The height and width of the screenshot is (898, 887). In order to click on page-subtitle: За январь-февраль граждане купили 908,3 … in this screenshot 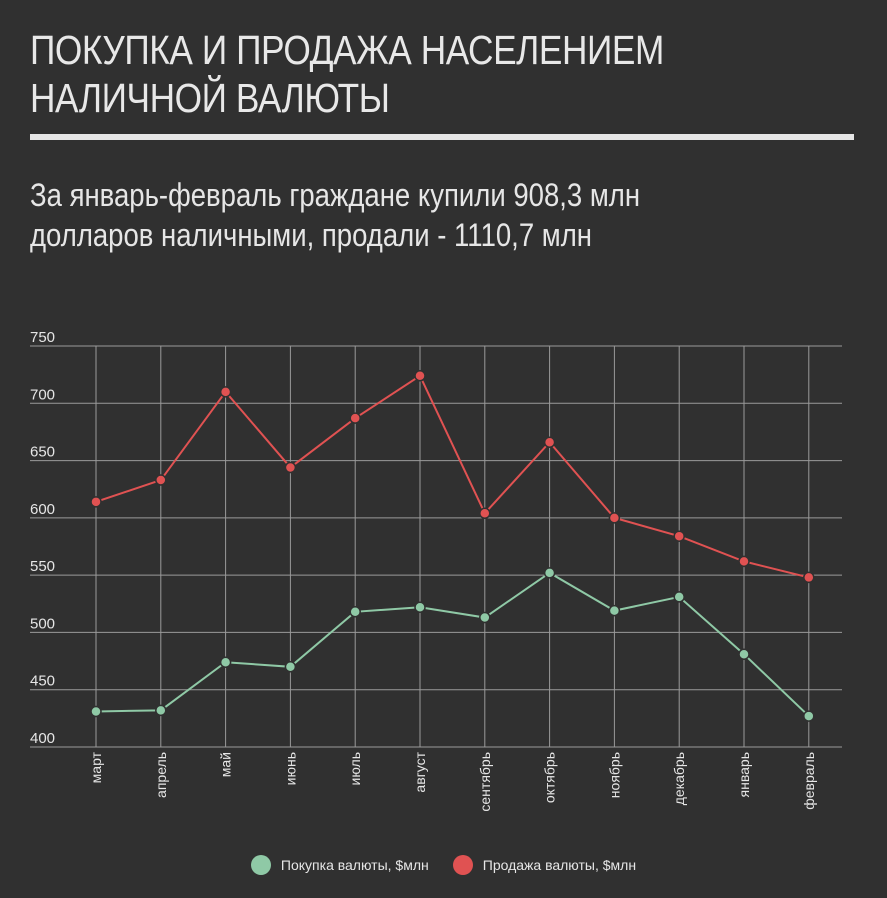, I will do `click(335, 215)`.